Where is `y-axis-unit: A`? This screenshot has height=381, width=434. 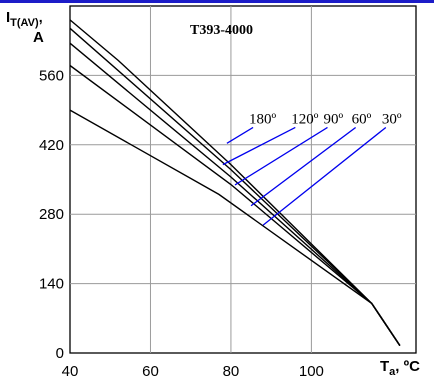
y-axis-unit: A is located at coordinates (38, 37).